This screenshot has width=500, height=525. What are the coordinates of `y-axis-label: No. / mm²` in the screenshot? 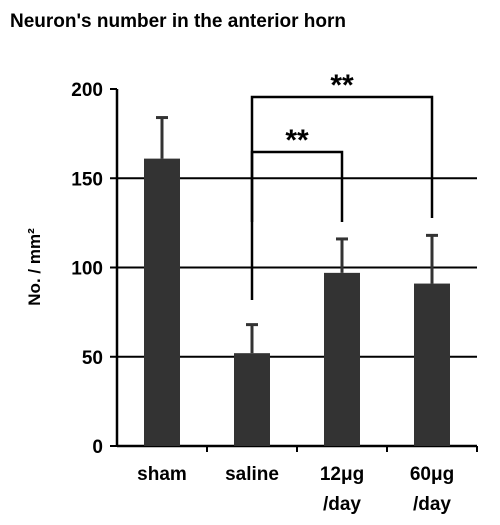 It's located at (34, 267).